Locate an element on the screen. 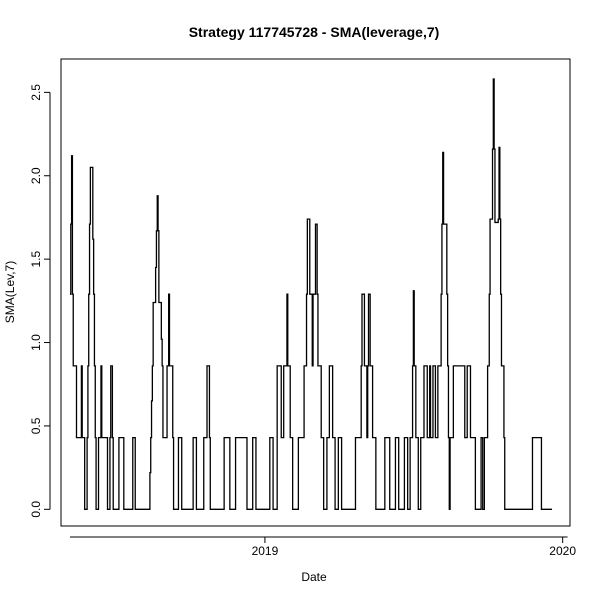  x-axis-label: Date is located at coordinates (314, 577).